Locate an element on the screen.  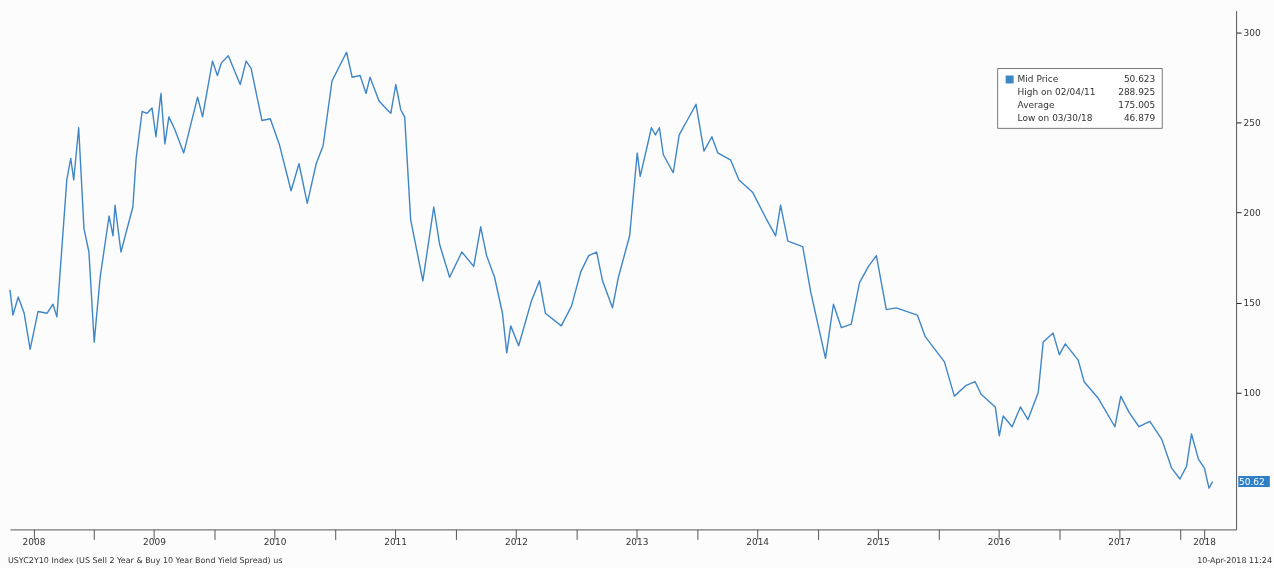
y-tick-label: 250 is located at coordinates (1252, 122).